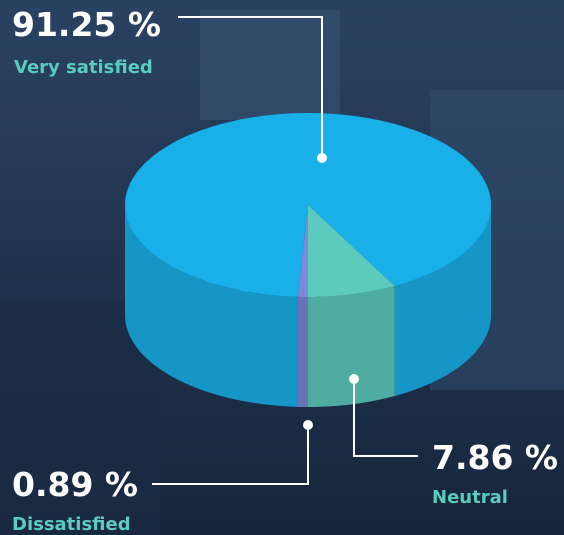 The image size is (564, 535). I want to click on value-label: 91.25 %, so click(86, 24).